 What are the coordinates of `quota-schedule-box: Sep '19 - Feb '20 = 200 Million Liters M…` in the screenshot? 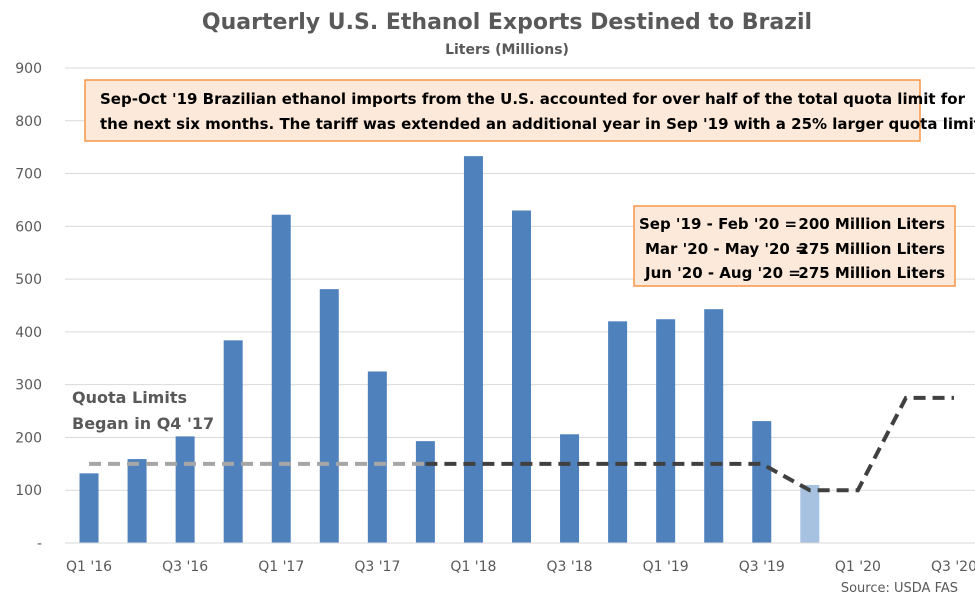 It's located at (794, 246).